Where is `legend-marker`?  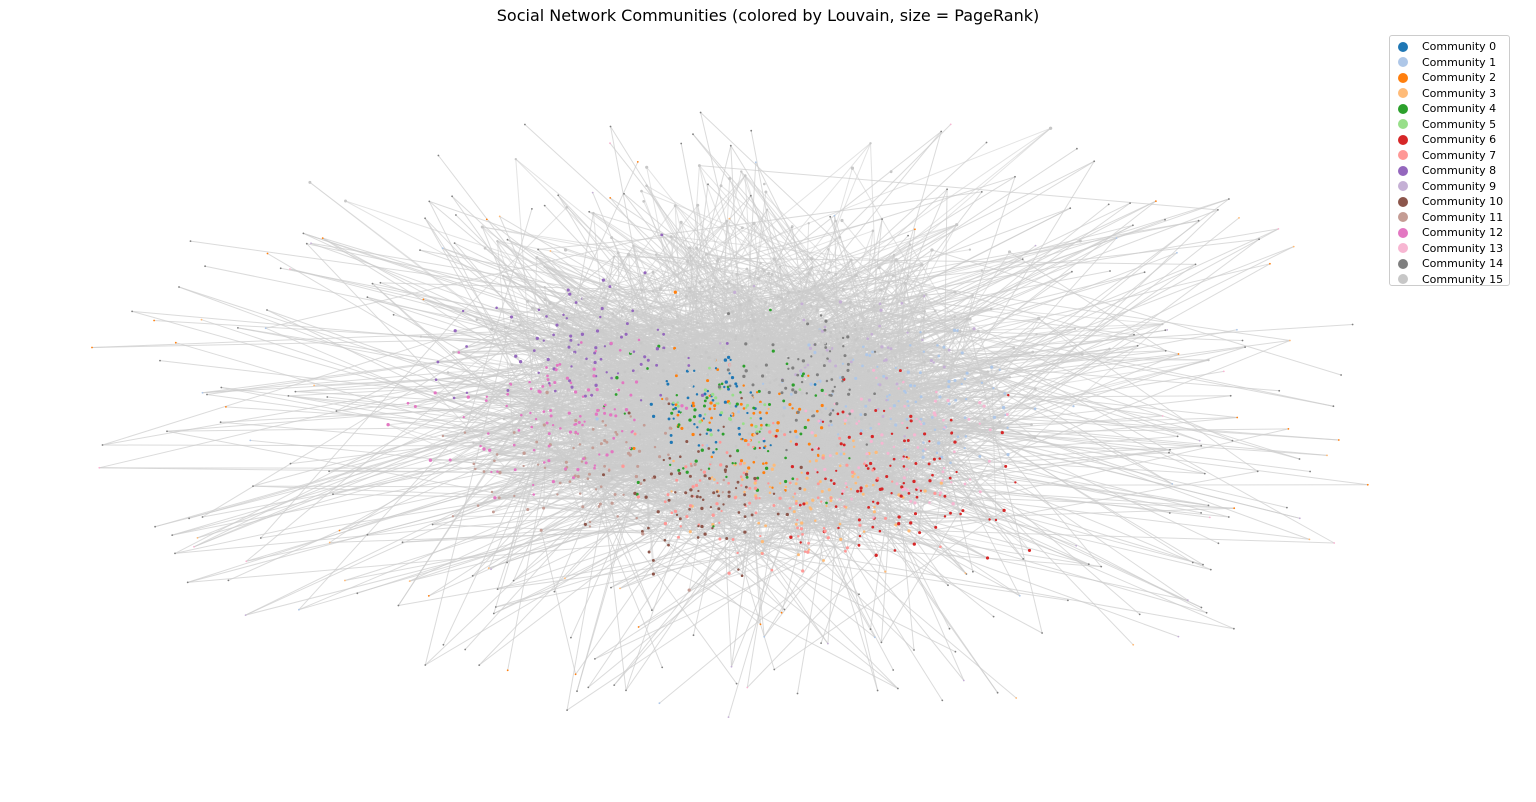 legend-marker is located at coordinates (1403, 217).